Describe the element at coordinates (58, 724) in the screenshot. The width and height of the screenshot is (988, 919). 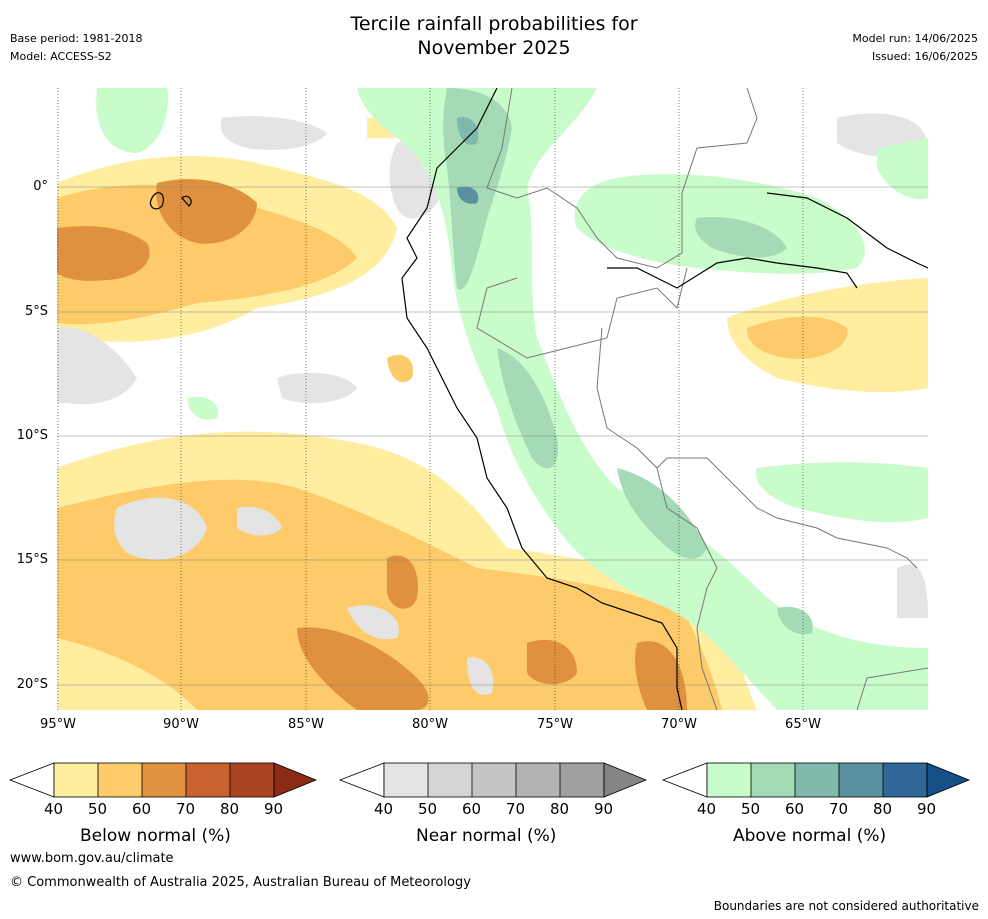
I see `lon-label-95w: 95°W` at that location.